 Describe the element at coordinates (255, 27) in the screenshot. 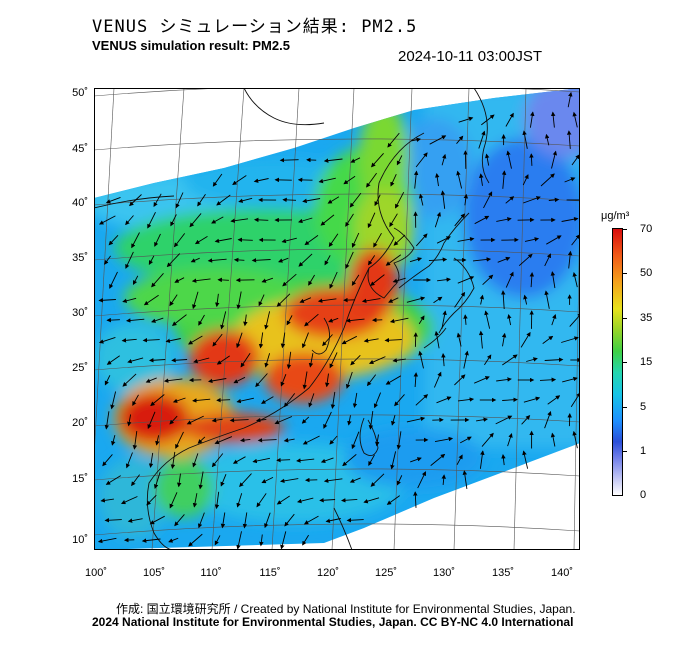

I see `title-japanese: VENUS シミュレーション結果: PM2.5` at that location.